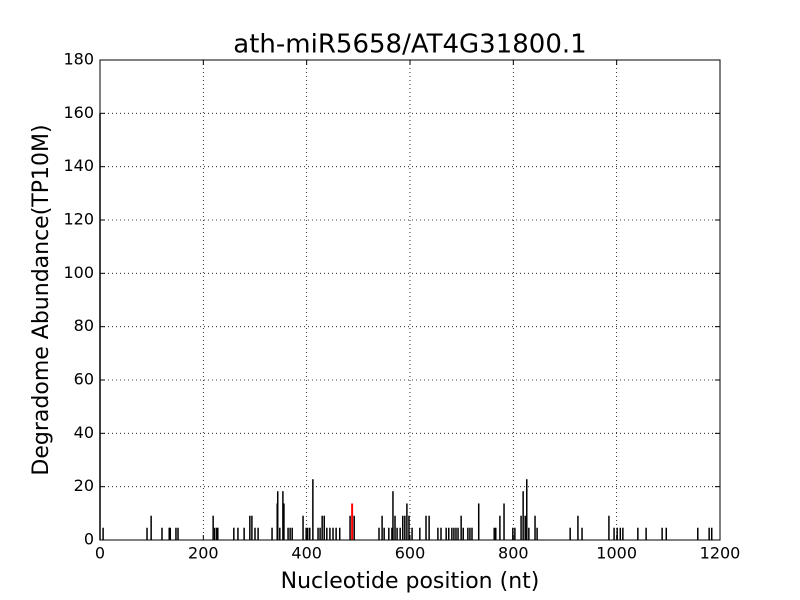 This screenshot has width=800, height=600. What do you see at coordinates (78, 219) in the screenshot?
I see `y-tick-label: 120` at bounding box center [78, 219].